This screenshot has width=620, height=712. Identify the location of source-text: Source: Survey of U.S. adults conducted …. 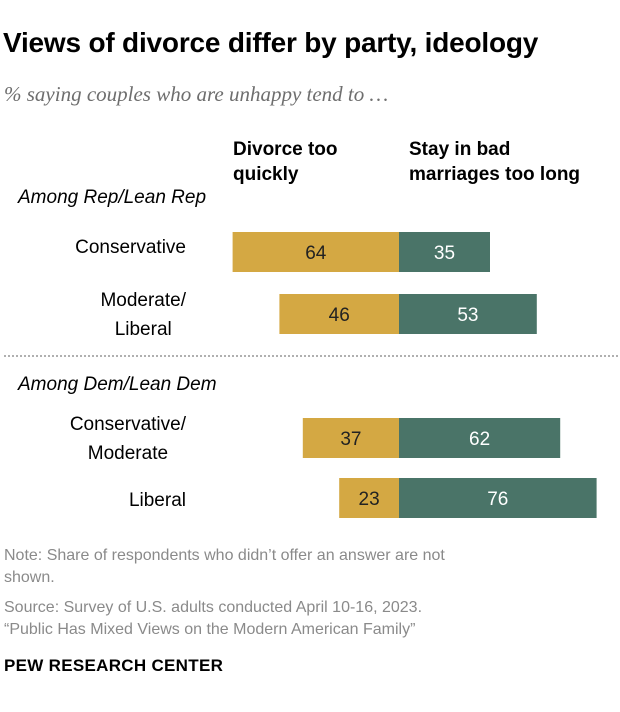
(213, 619).